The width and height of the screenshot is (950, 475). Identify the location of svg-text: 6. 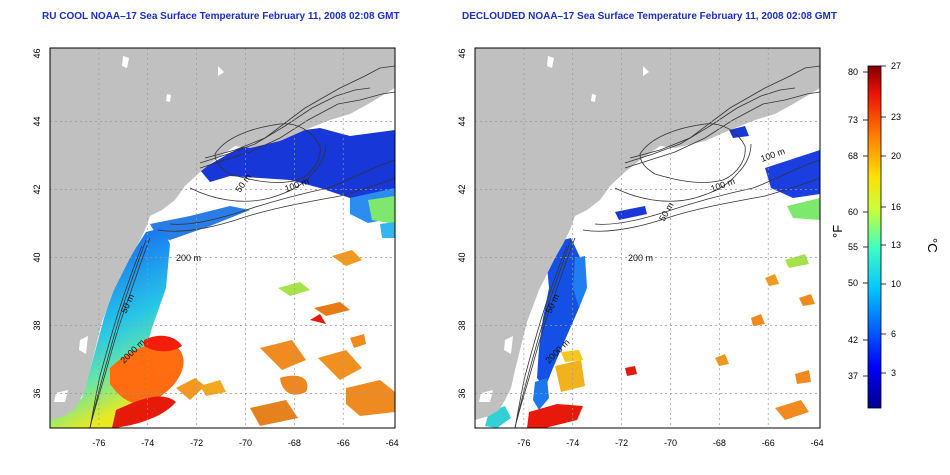
(893, 334).